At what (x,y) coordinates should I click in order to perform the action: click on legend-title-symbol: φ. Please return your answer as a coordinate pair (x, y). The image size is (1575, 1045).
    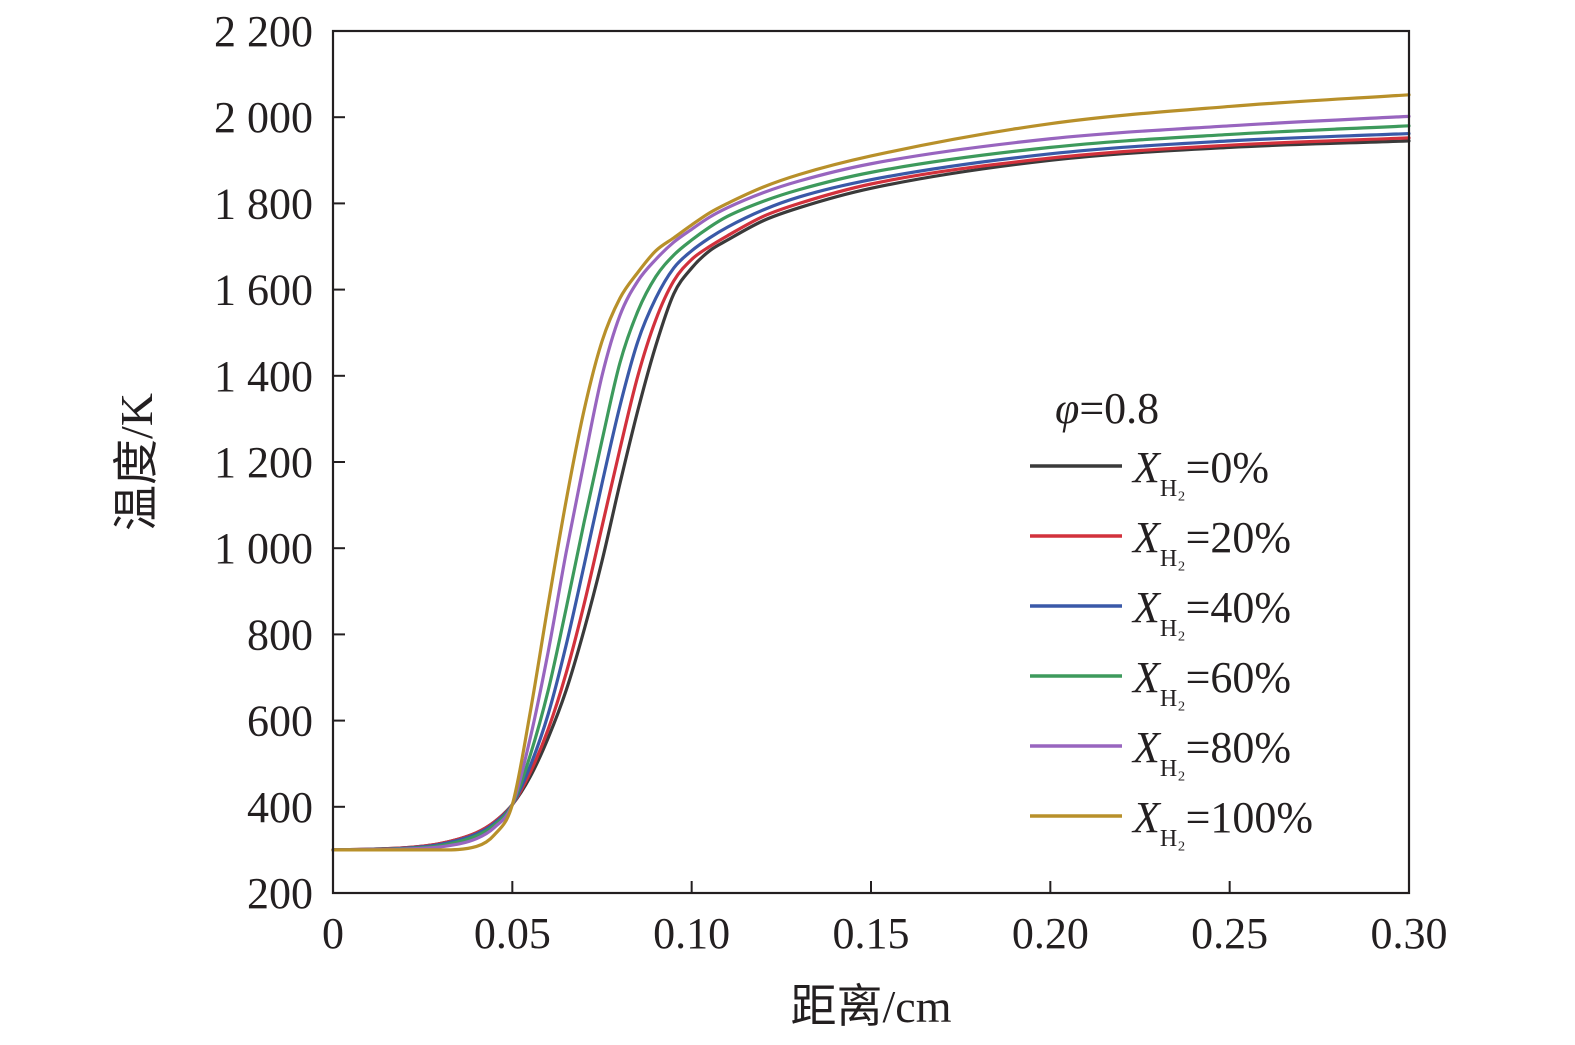
    Looking at the image, I should click on (1067, 408).